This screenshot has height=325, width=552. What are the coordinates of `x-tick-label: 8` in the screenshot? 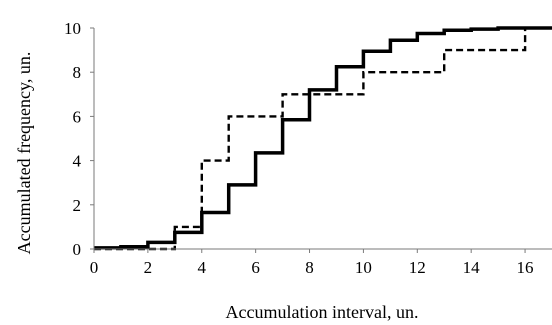 It's located at (309, 267).